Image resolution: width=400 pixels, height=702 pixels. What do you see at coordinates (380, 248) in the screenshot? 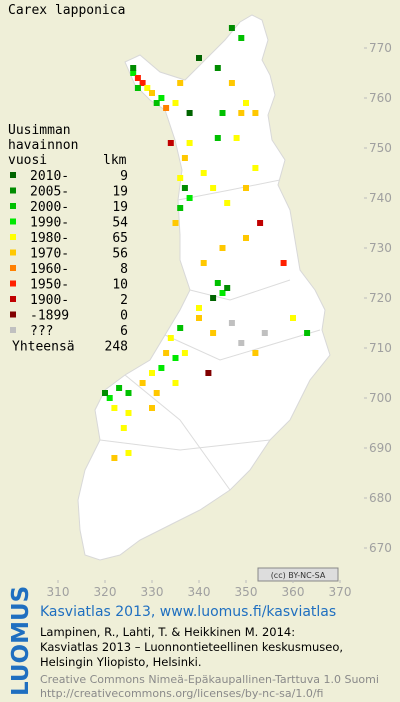
I see `y-tick-label: 730` at bounding box center [380, 248].